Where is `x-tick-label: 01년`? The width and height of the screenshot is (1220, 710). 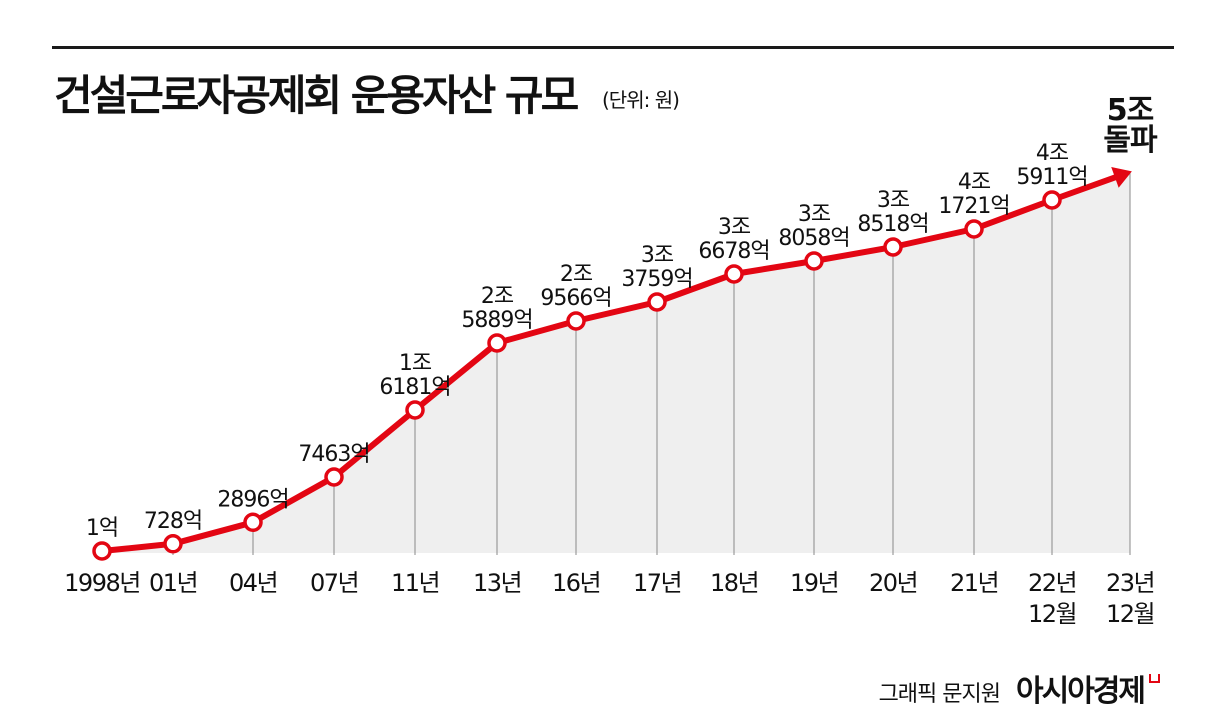
x-tick-label: 01년 is located at coordinates (173, 583).